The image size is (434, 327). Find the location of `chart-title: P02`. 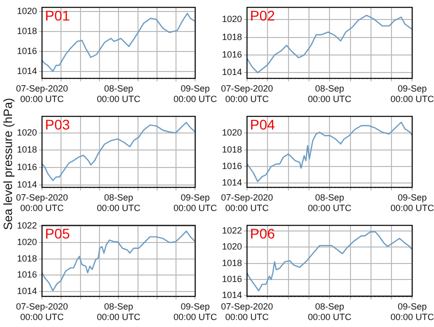

chart-title: P02 is located at coordinates (263, 15).